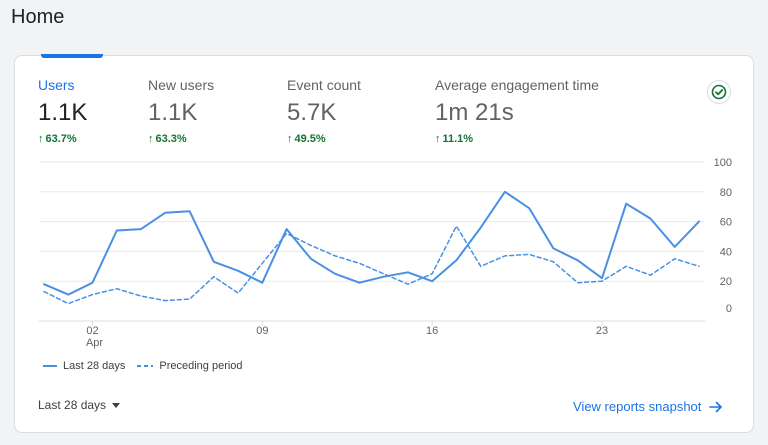 This screenshot has width=768, height=445. What do you see at coordinates (517, 111) in the screenshot?
I see `metric-avg-engagement-time: Average engagement time 1m 21s ↑ 11.1%` at bounding box center [517, 111].